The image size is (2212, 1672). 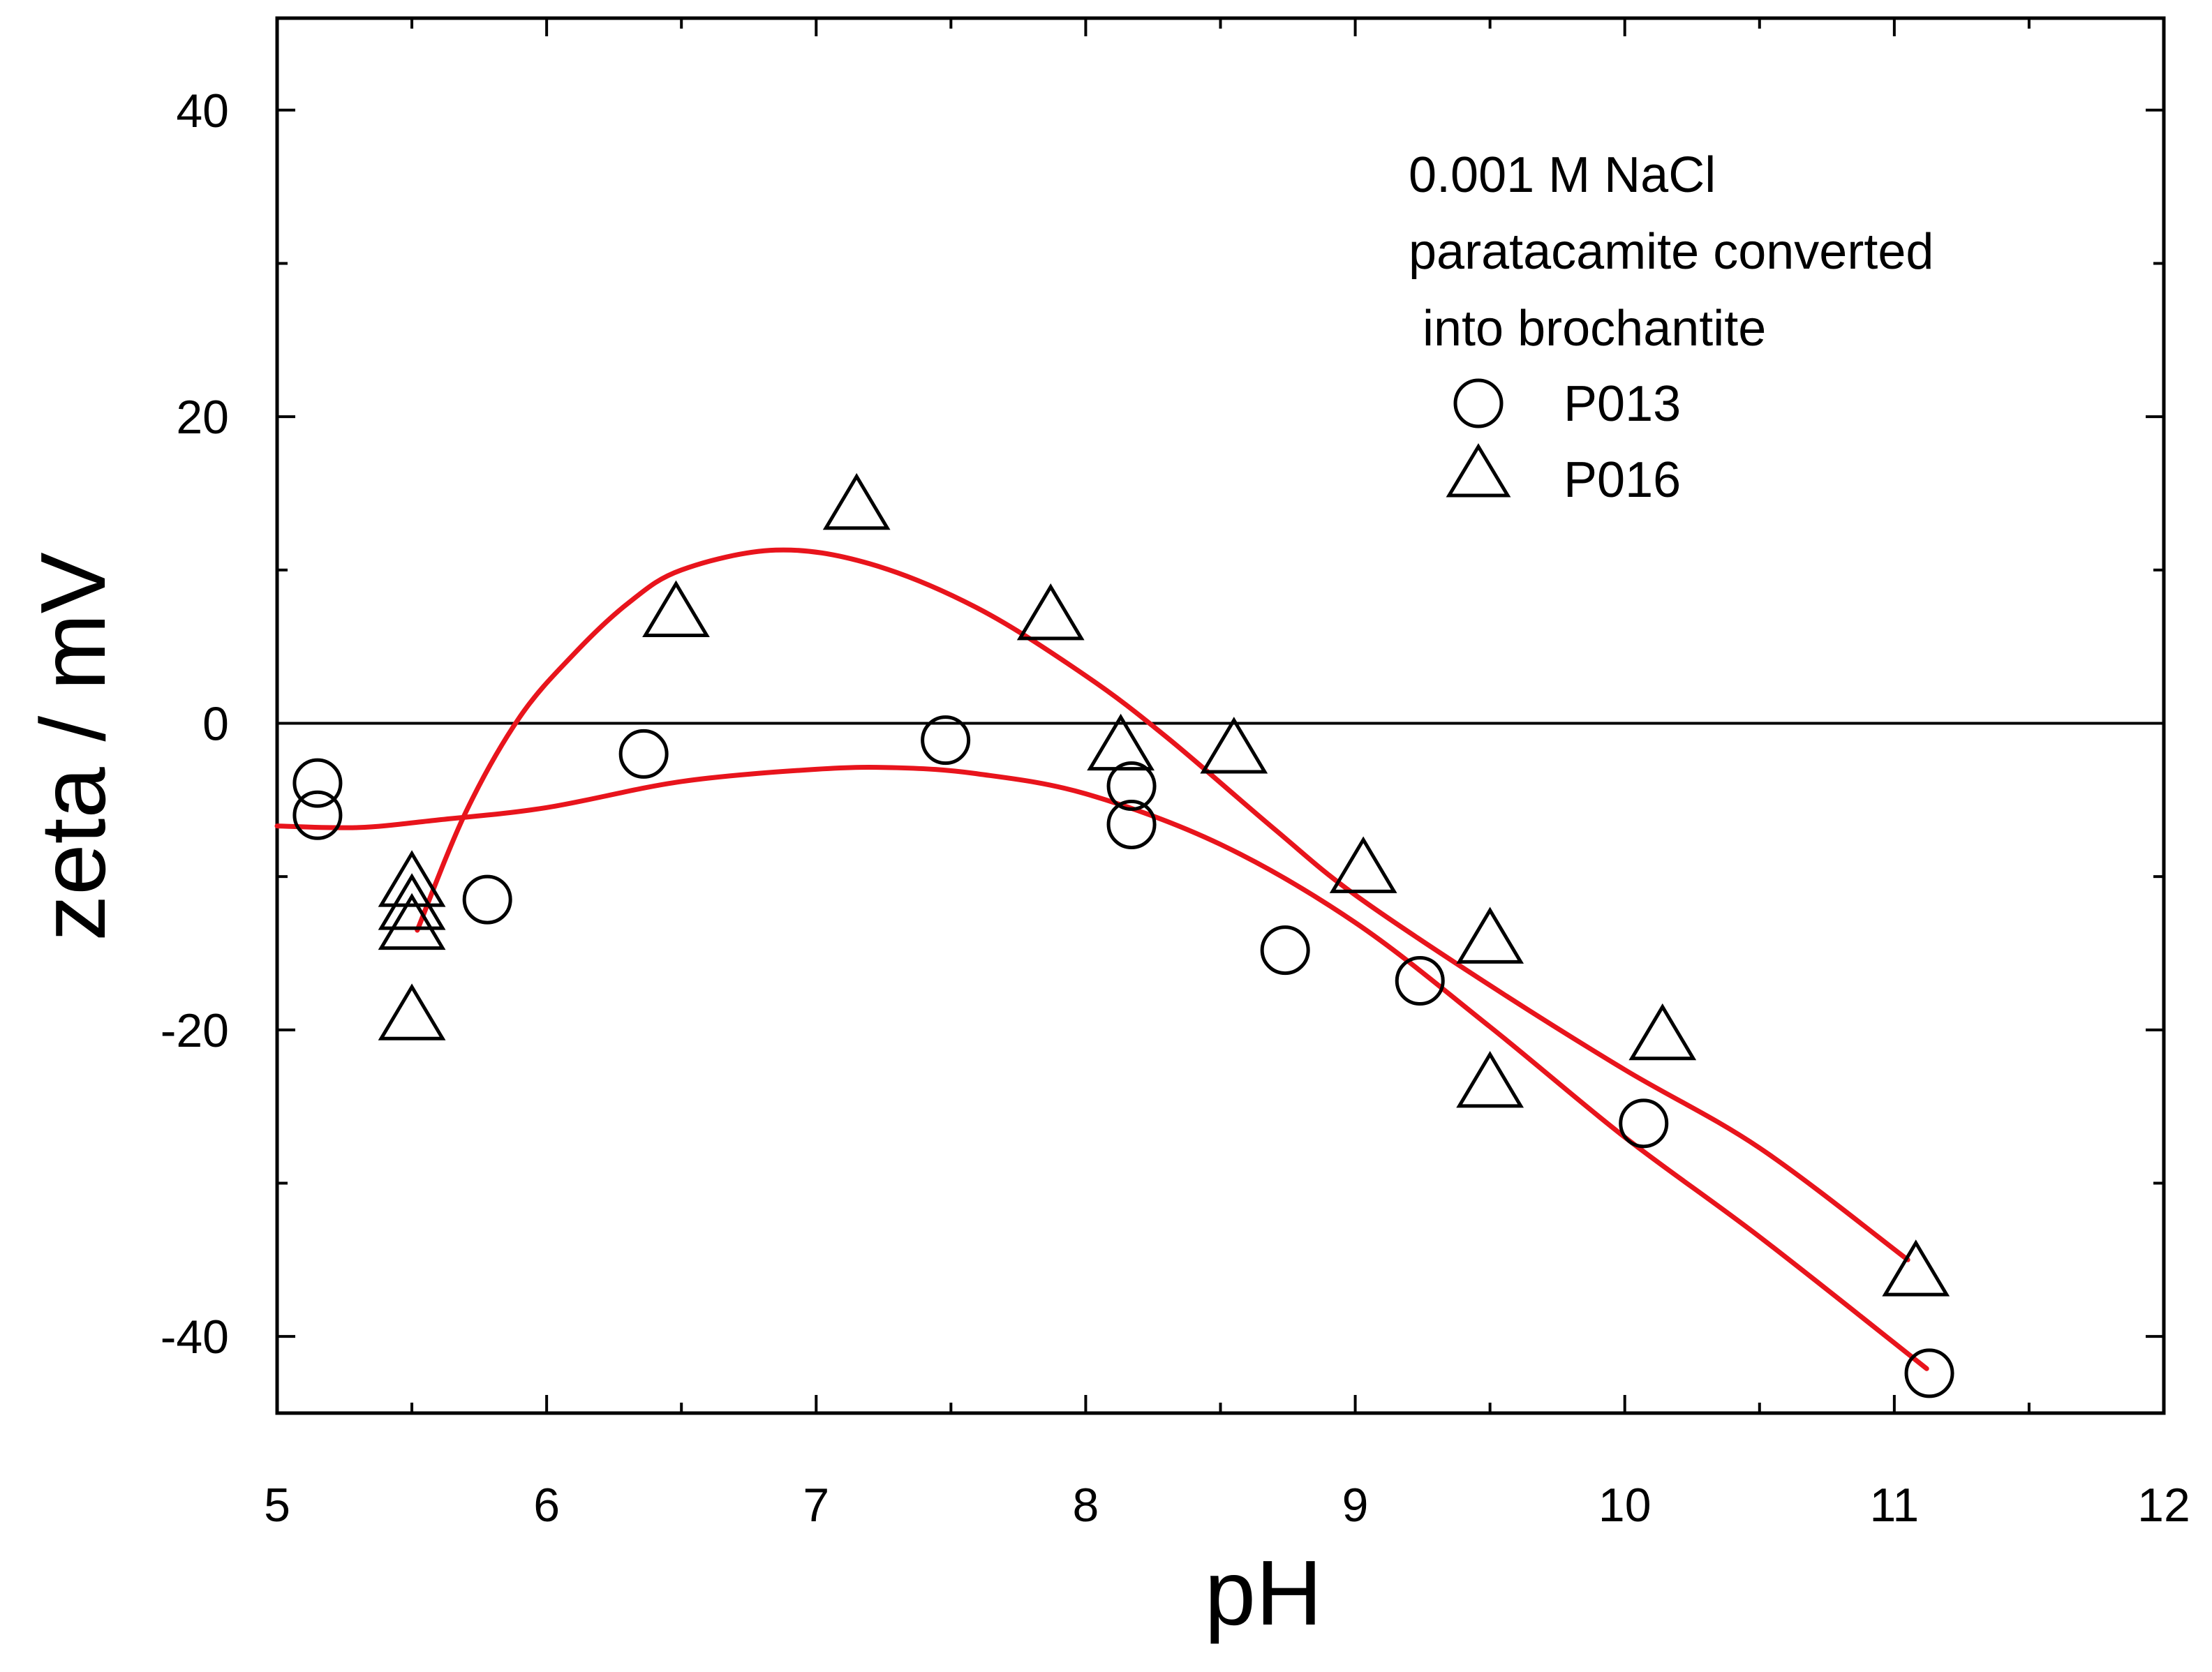 I want to click on x-tick-label: 10, so click(x=1624, y=1505).